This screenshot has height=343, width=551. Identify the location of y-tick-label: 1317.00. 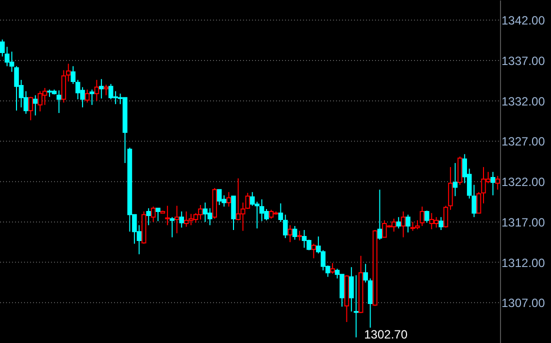
(524, 222).